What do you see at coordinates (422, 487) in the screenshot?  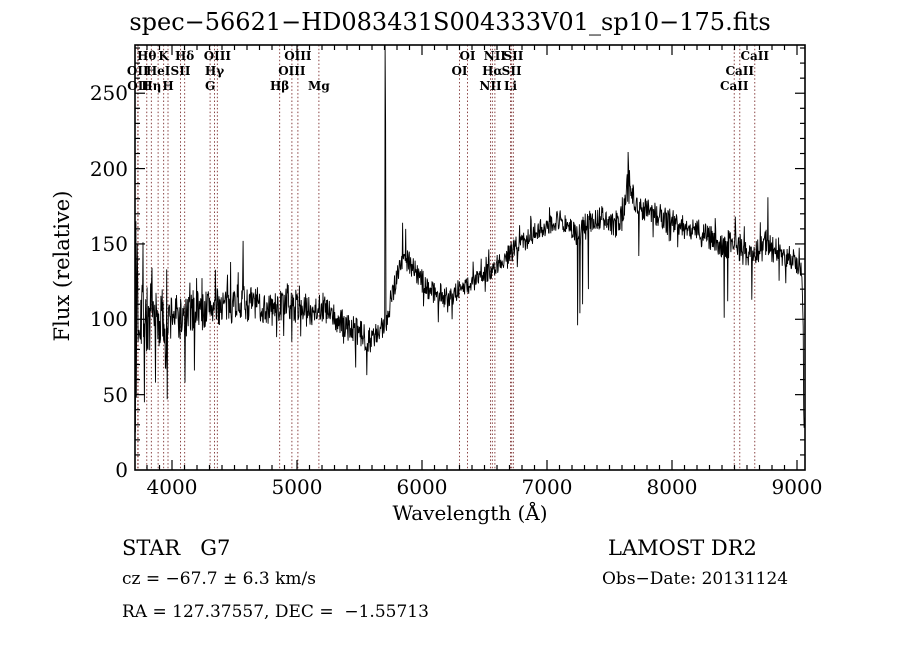 I see `x-tick-label: 6000` at bounding box center [422, 487].